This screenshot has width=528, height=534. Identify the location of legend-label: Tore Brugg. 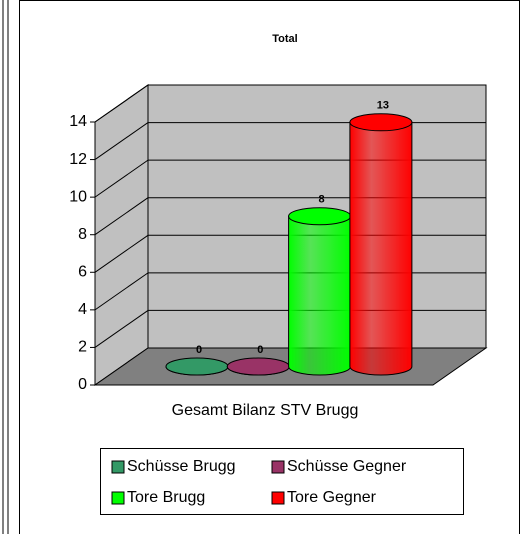
(166, 497).